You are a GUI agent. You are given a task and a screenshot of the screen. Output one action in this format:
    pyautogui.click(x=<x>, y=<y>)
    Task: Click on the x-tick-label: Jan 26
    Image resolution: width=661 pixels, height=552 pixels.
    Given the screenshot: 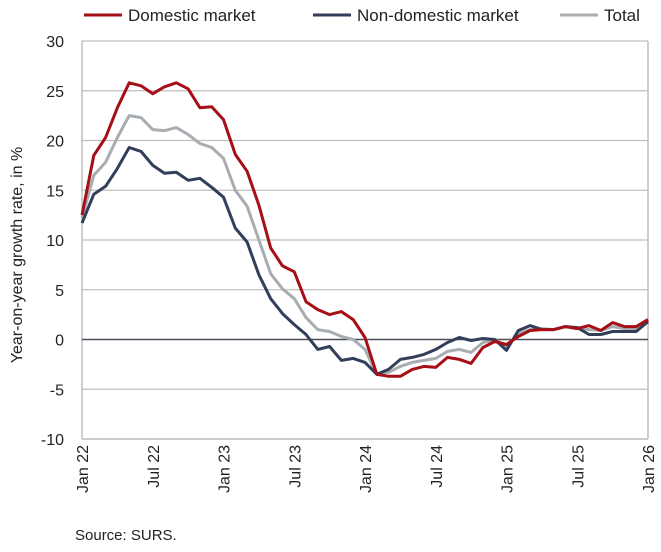 What is the action you would take?
    pyautogui.click(x=649, y=469)
    